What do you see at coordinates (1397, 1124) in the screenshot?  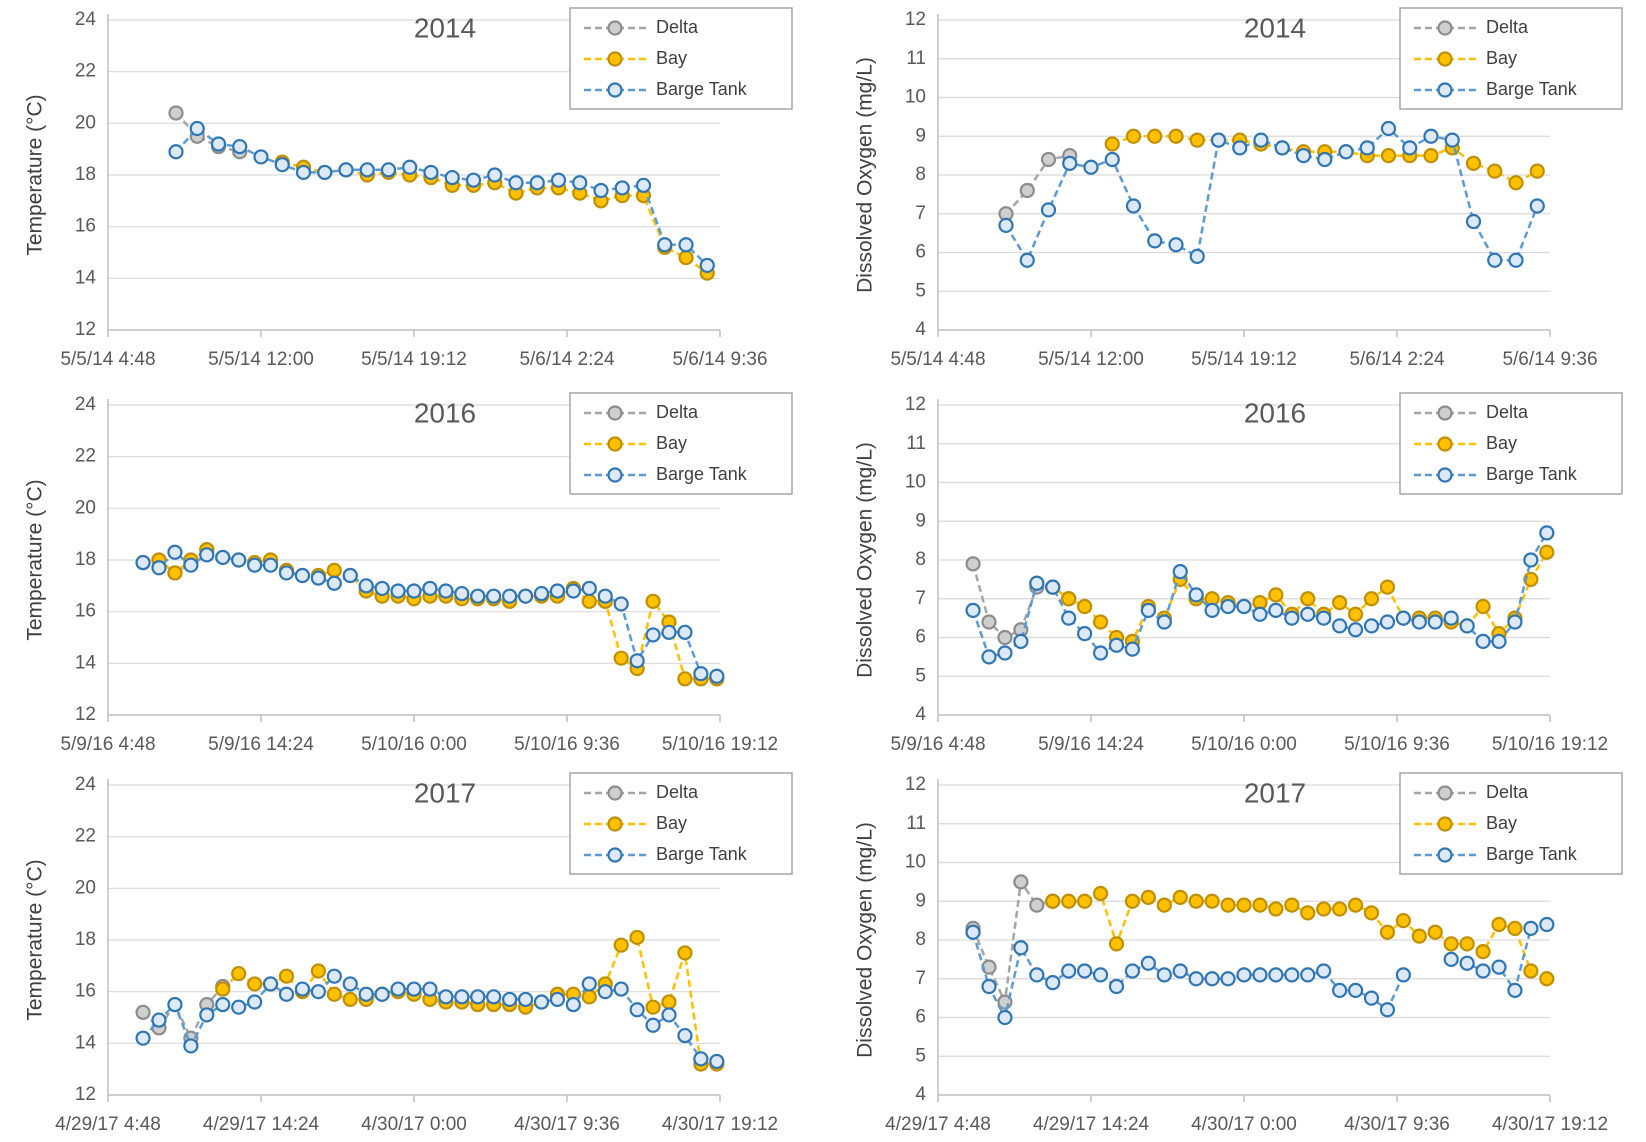 I see `x-tick-label: 4/30/17 9:36` at bounding box center [1397, 1124].